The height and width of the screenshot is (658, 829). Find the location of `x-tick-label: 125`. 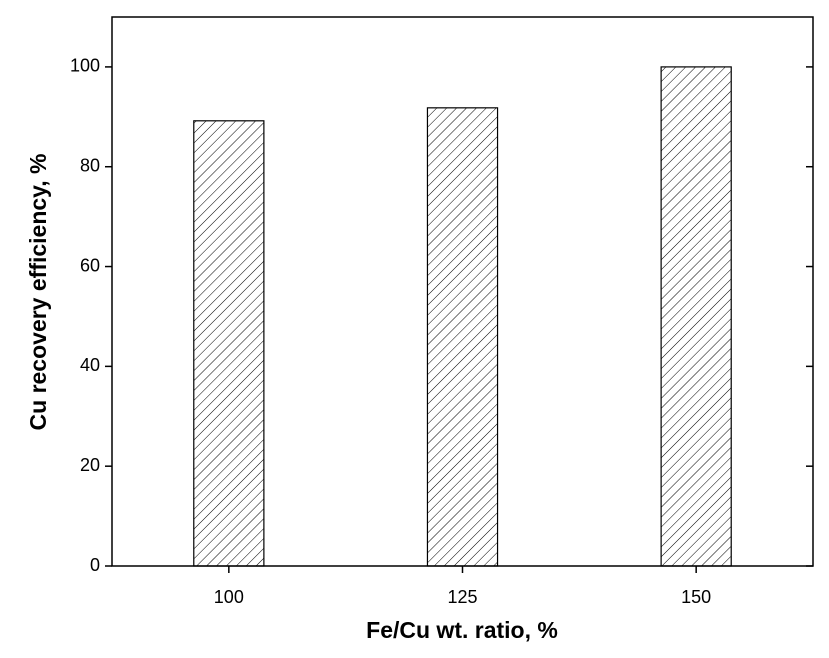

x-tick-label: 125 is located at coordinates (462, 597).